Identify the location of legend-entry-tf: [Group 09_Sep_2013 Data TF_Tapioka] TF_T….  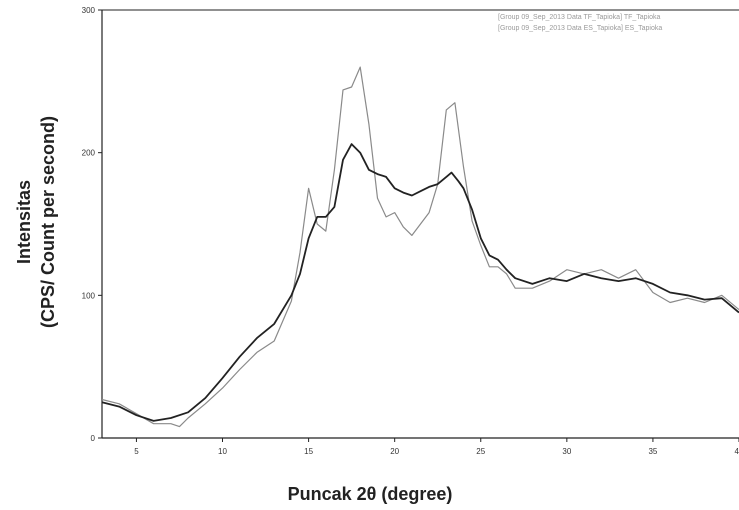
(579, 17).